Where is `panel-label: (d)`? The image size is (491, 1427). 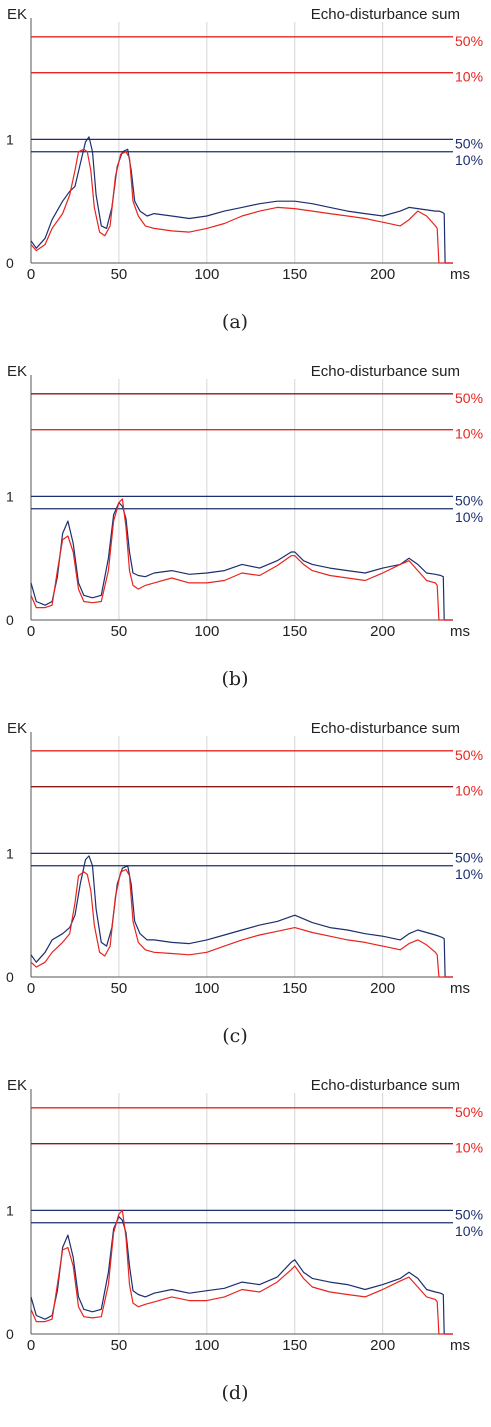 panel-label: (d) is located at coordinates (235, 1393).